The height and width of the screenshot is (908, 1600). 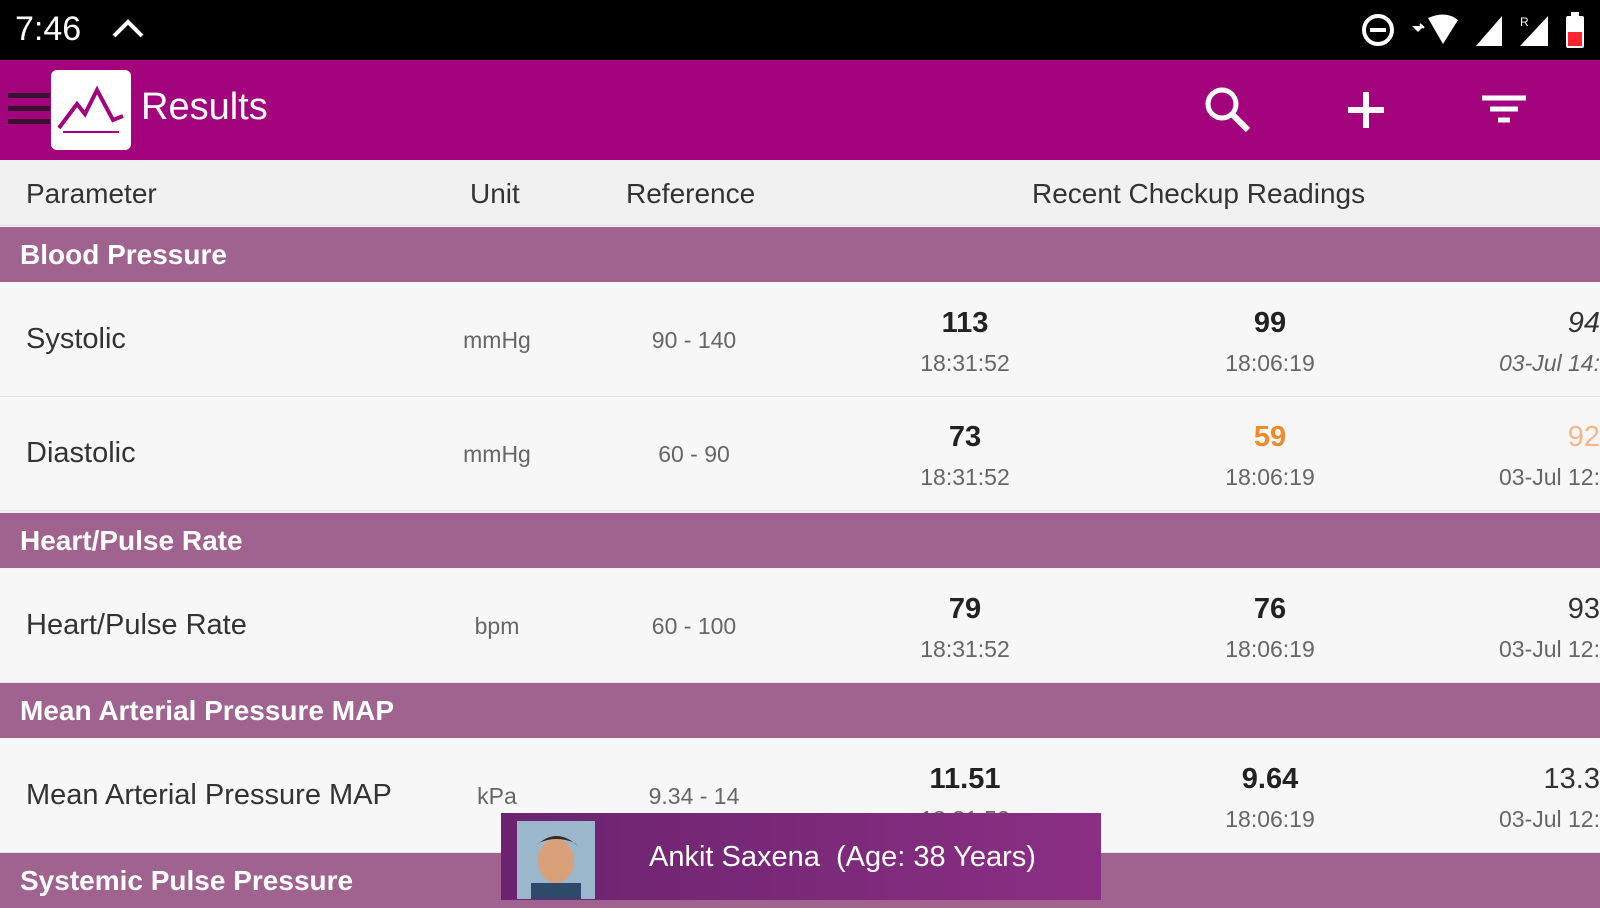 What do you see at coordinates (204, 107) in the screenshot?
I see `page-title: Results` at bounding box center [204, 107].